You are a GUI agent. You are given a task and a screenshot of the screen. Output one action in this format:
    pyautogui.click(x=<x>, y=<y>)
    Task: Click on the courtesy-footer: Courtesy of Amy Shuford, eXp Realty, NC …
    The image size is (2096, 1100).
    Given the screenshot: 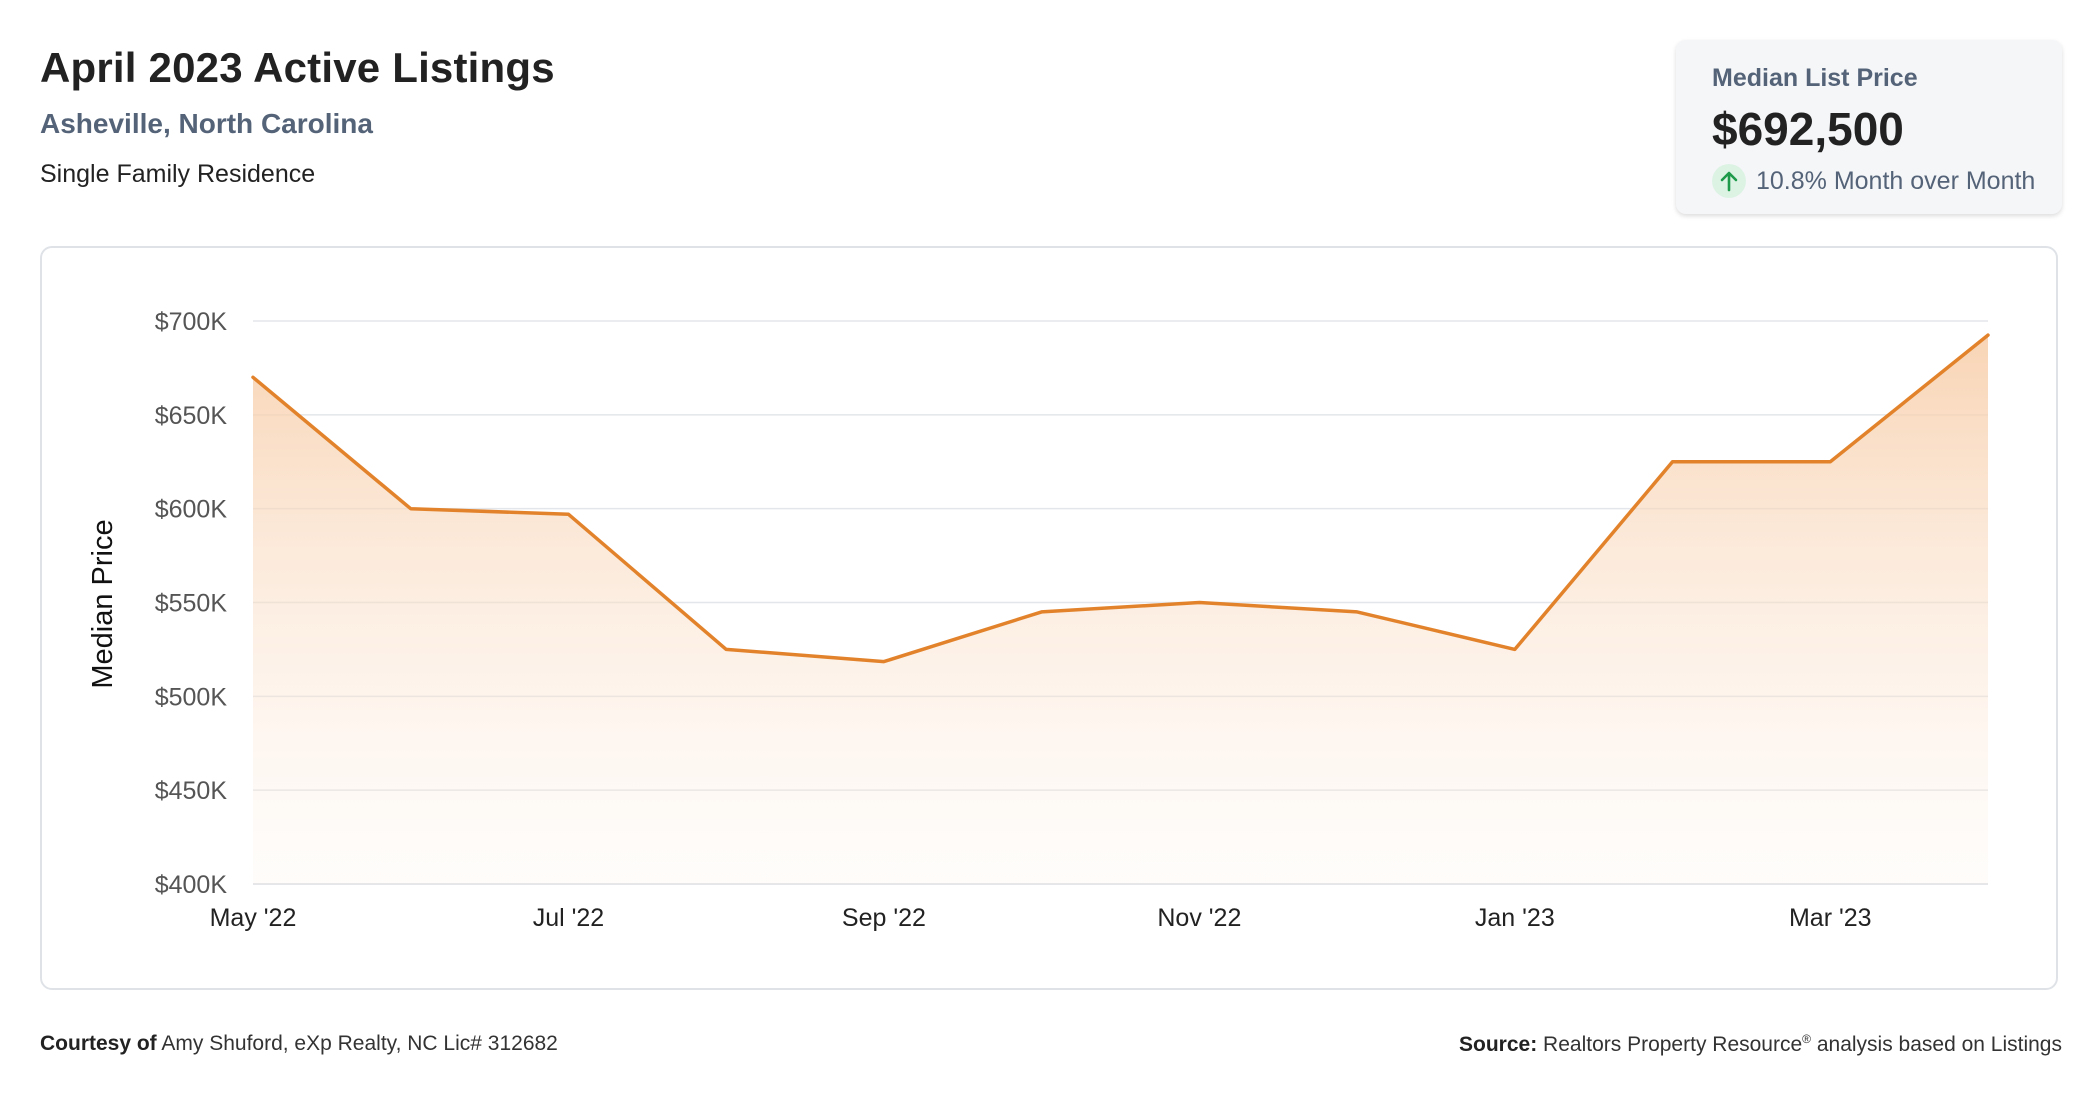 What is the action you would take?
    pyautogui.click(x=299, y=1044)
    